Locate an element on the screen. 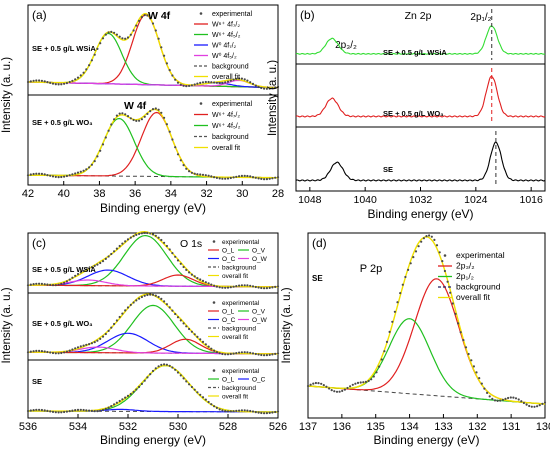 This screenshot has height=453, width=550. panel-d-xtick-label-1: 136 is located at coordinates (342, 427).